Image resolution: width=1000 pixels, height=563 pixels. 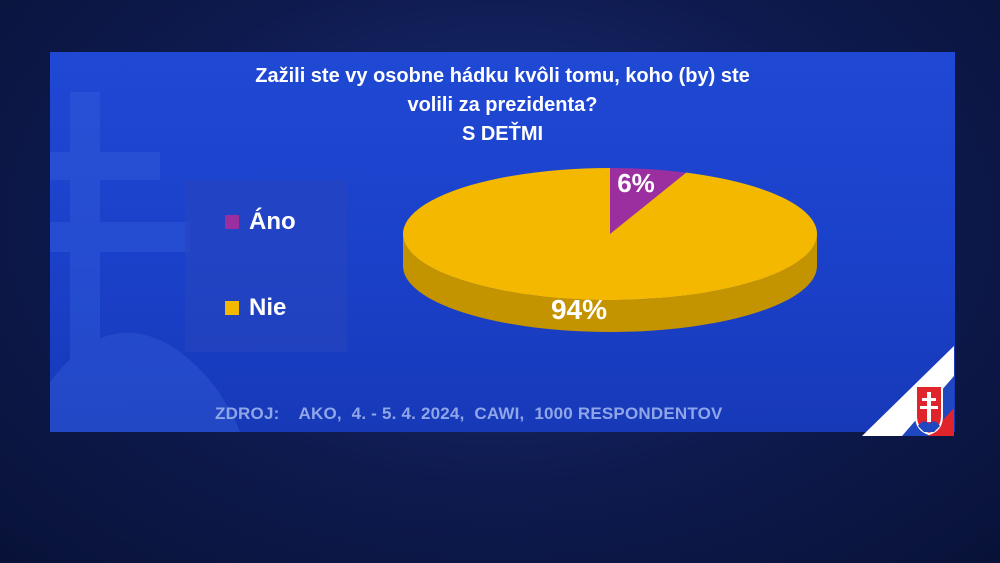 I want to click on chart-title-line-2: volili za prezidenta?, so click(x=502, y=105).